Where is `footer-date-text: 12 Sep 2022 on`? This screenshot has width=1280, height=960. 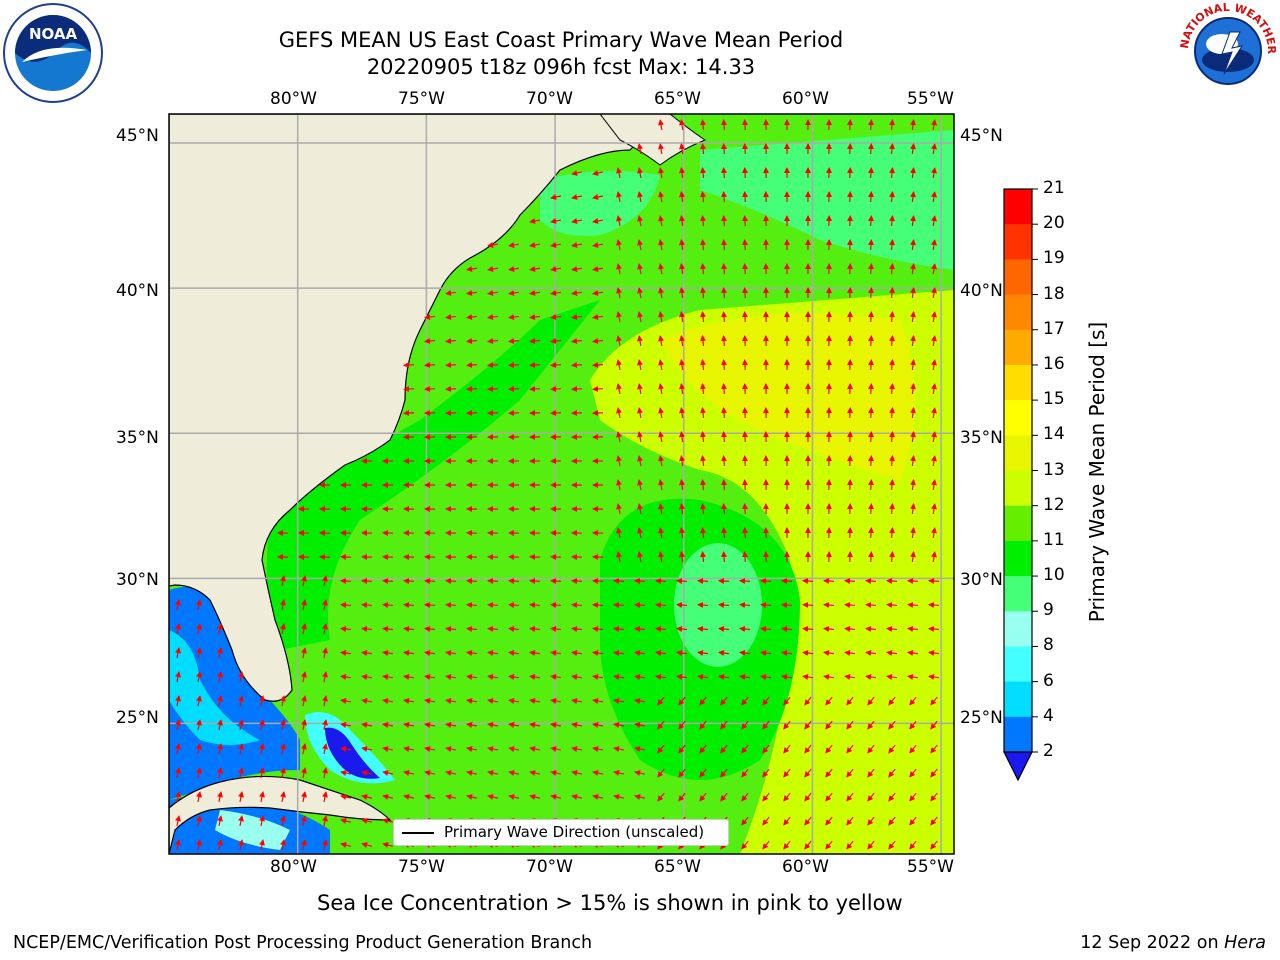 footer-date-text: 12 Sep 2022 on is located at coordinates (1149, 943).